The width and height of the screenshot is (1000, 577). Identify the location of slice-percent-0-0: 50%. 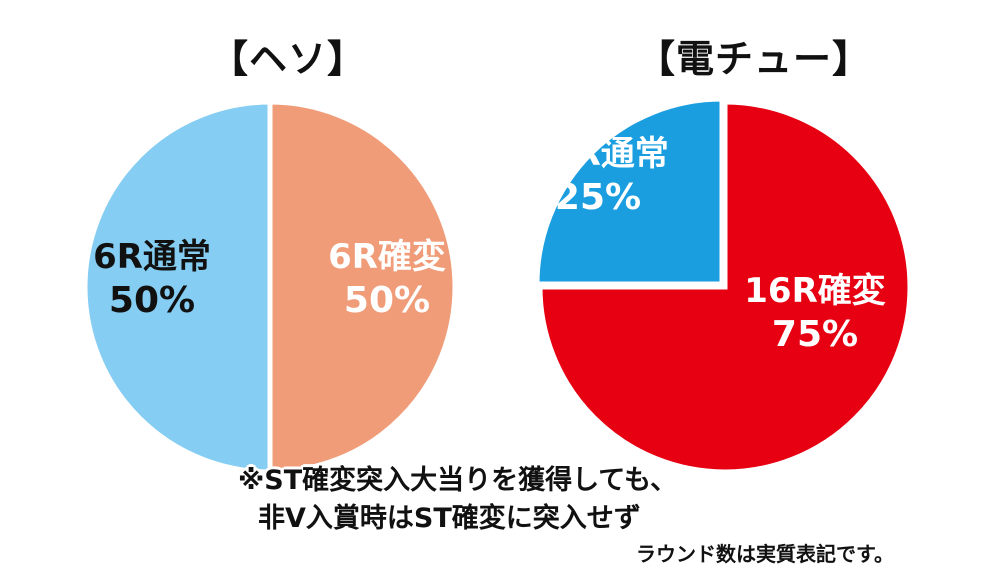
(387, 300).